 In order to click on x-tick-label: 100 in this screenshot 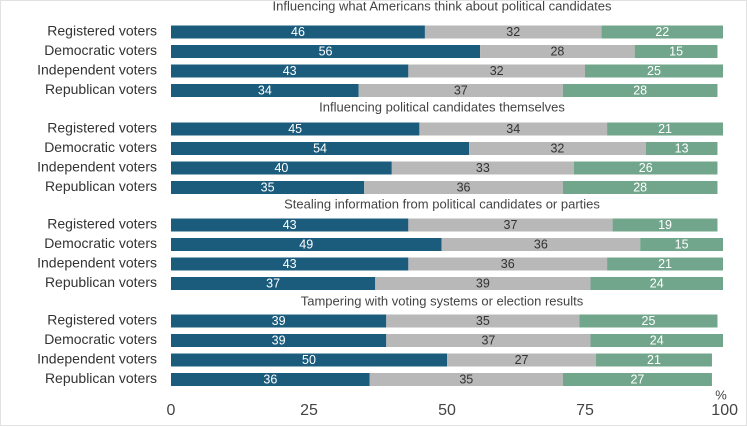, I will do `click(724, 410)`.